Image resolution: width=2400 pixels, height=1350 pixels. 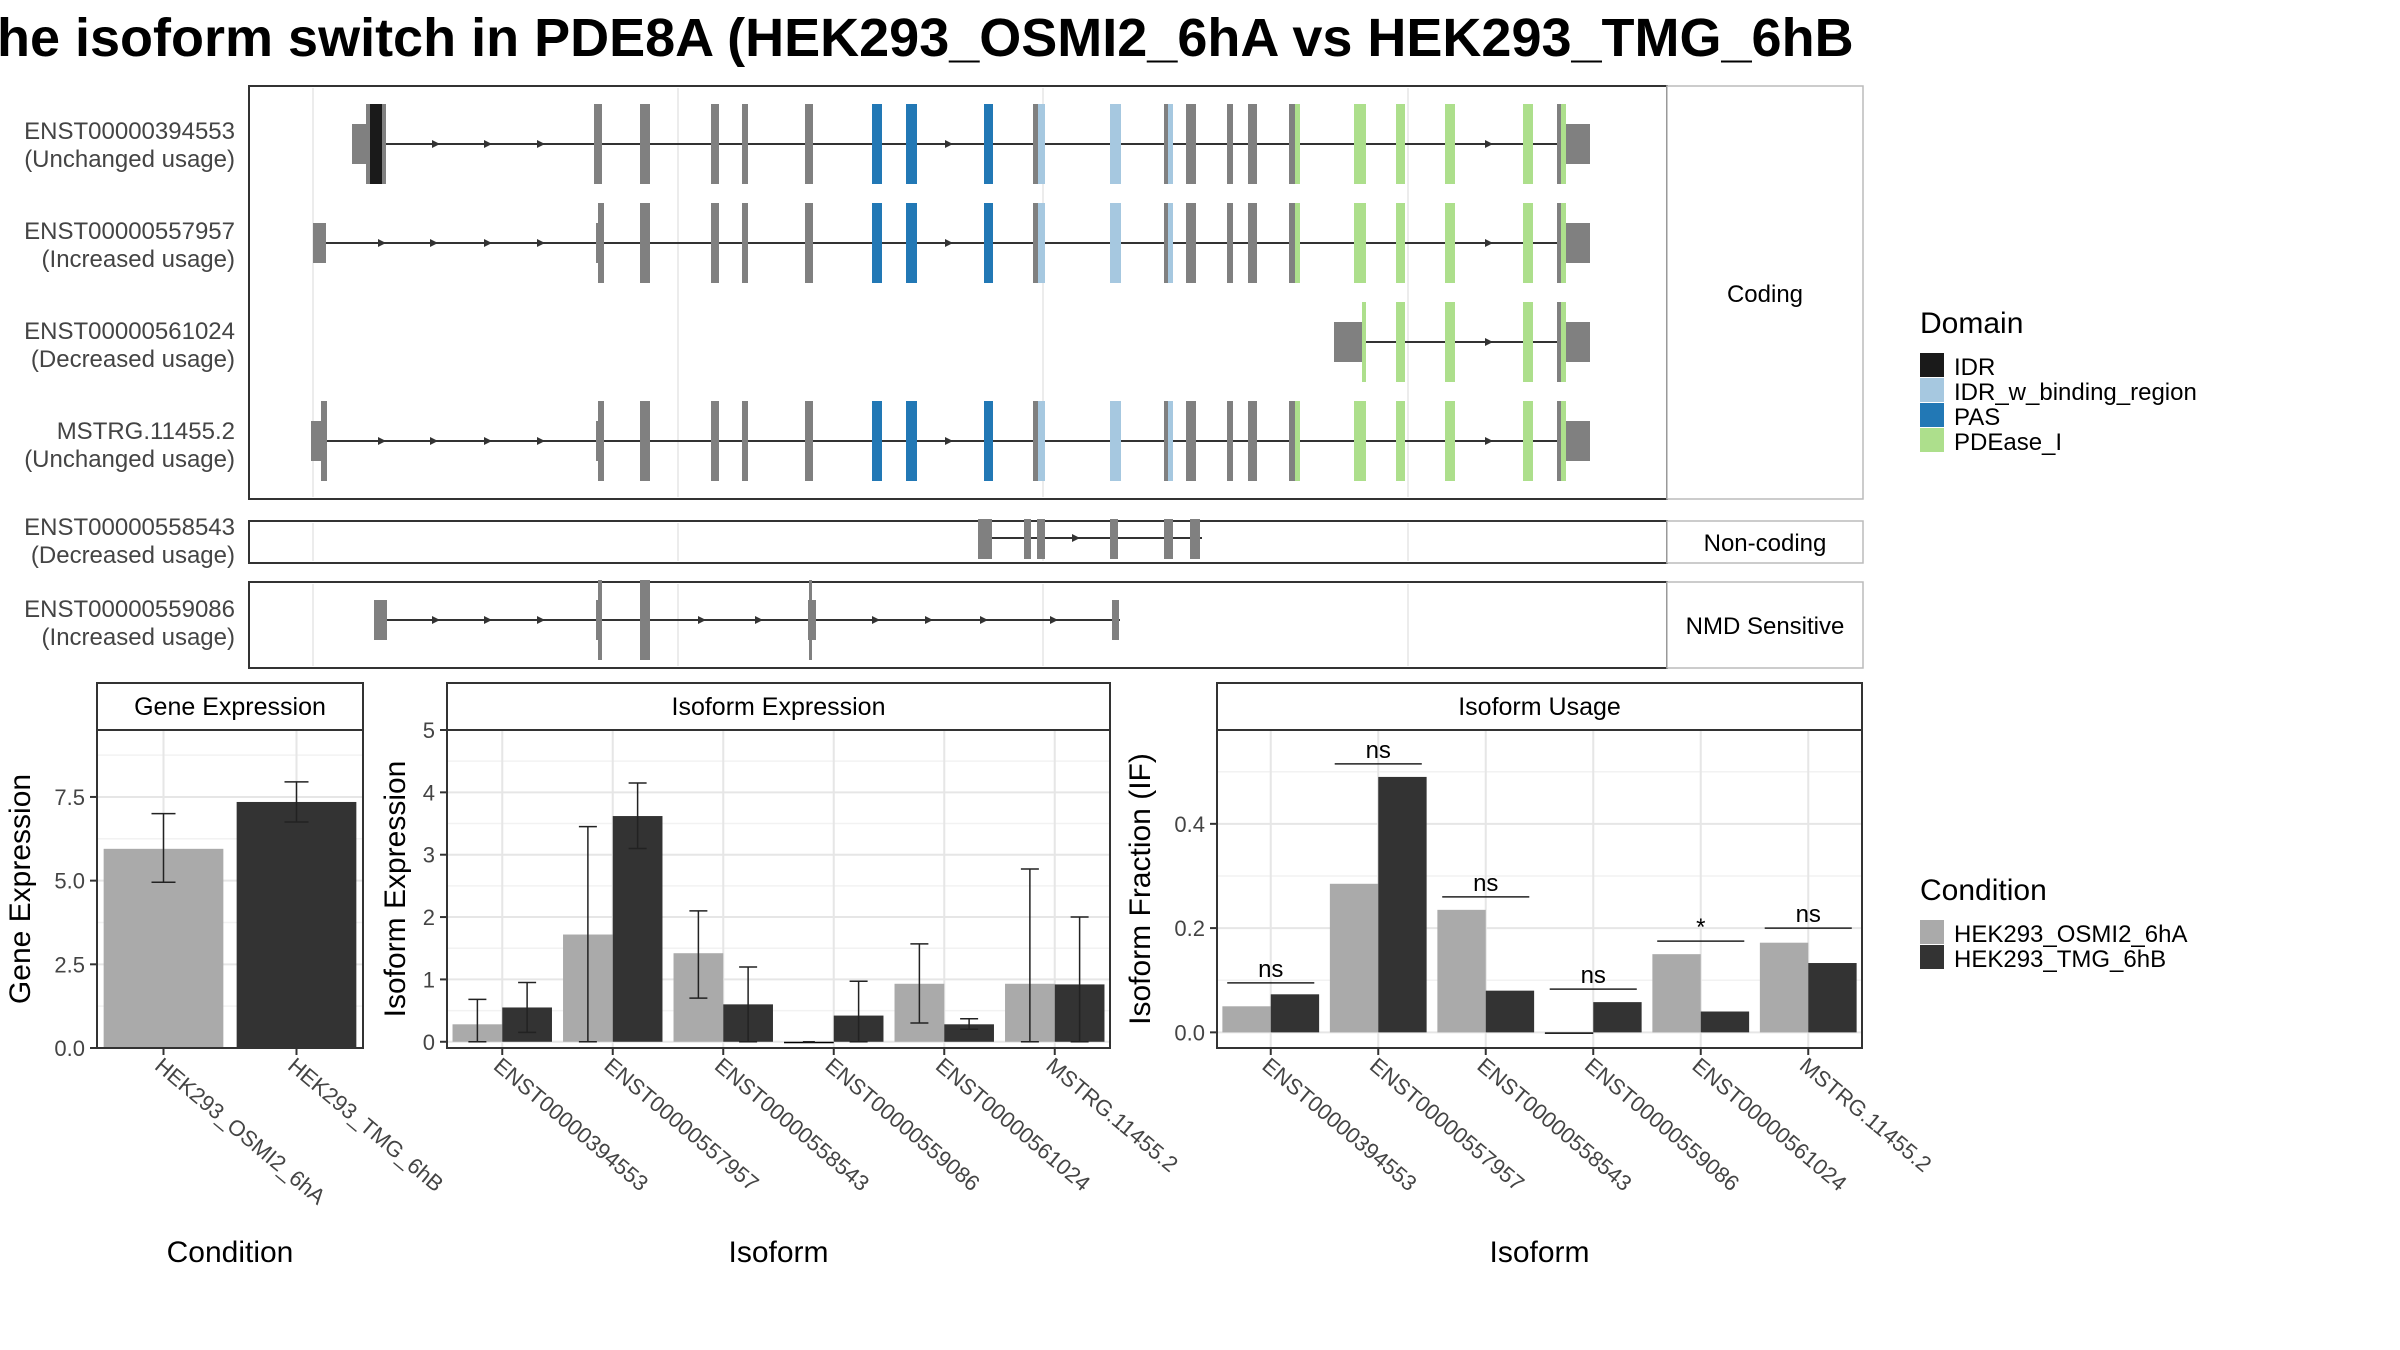 What do you see at coordinates (2070, 934) in the screenshot?
I see `legend-label: HEK293_OSMI2_6hA` at bounding box center [2070, 934].